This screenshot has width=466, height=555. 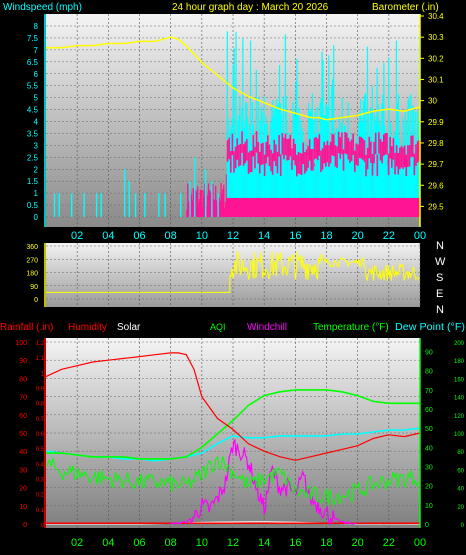 I want to click on x-tick-label: 06, so click(x=139, y=236).